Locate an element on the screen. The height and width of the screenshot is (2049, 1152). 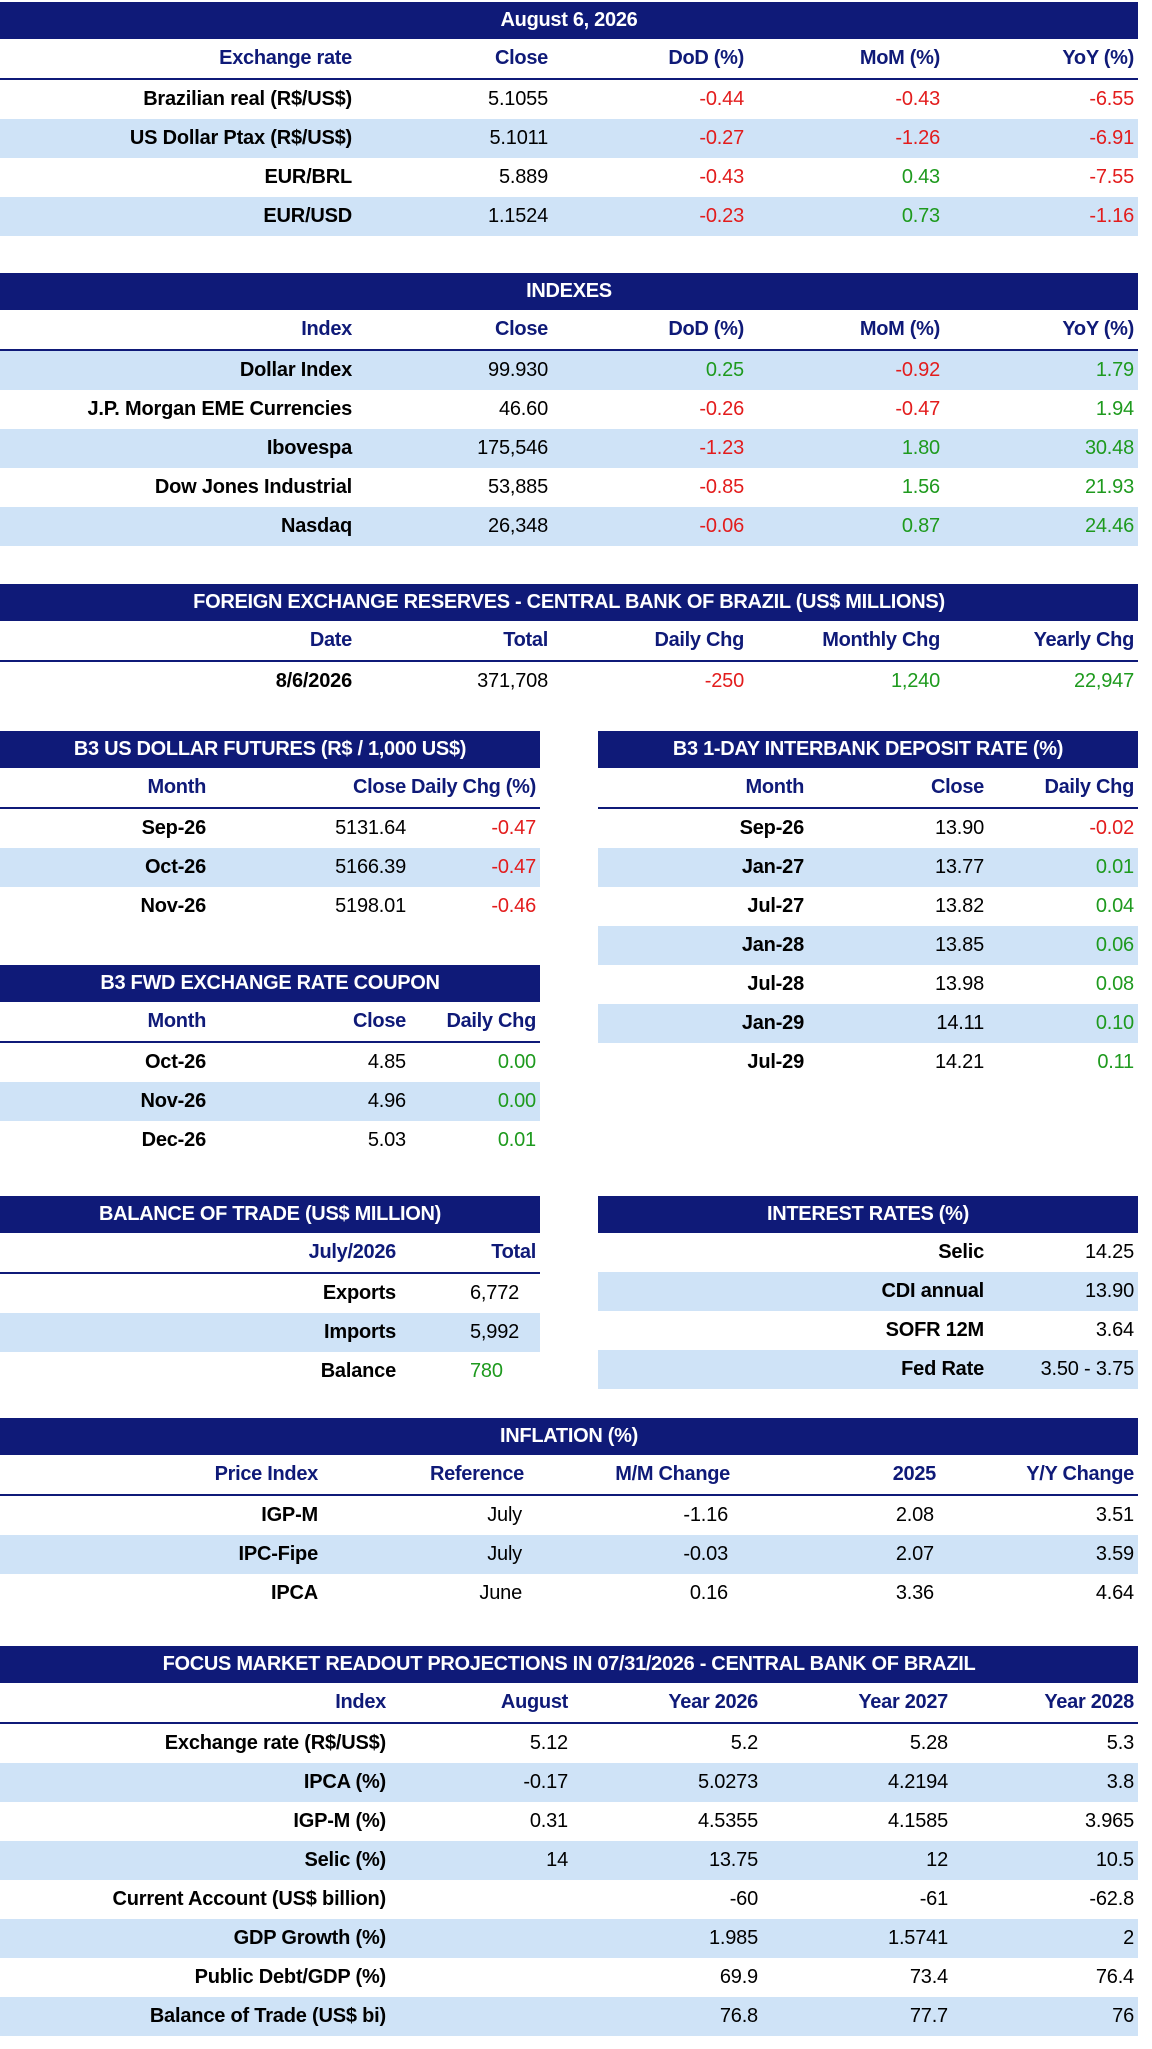
close-value: 13.77 is located at coordinates (959, 867).